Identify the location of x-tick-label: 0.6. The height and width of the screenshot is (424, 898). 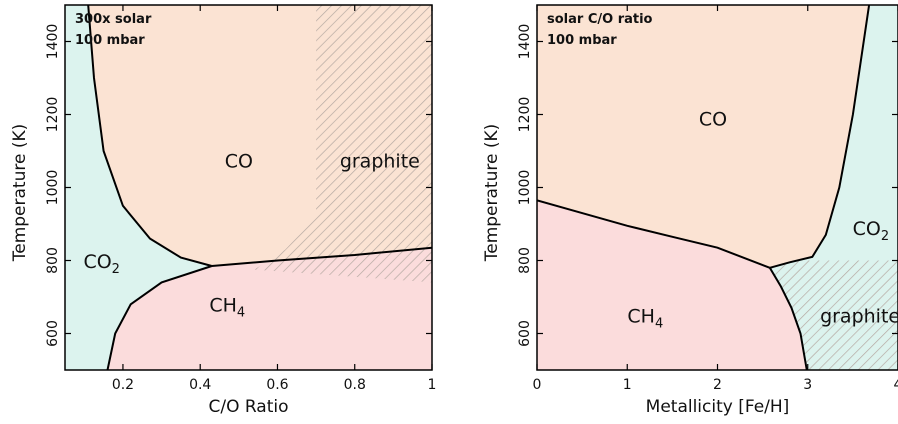
(277, 385).